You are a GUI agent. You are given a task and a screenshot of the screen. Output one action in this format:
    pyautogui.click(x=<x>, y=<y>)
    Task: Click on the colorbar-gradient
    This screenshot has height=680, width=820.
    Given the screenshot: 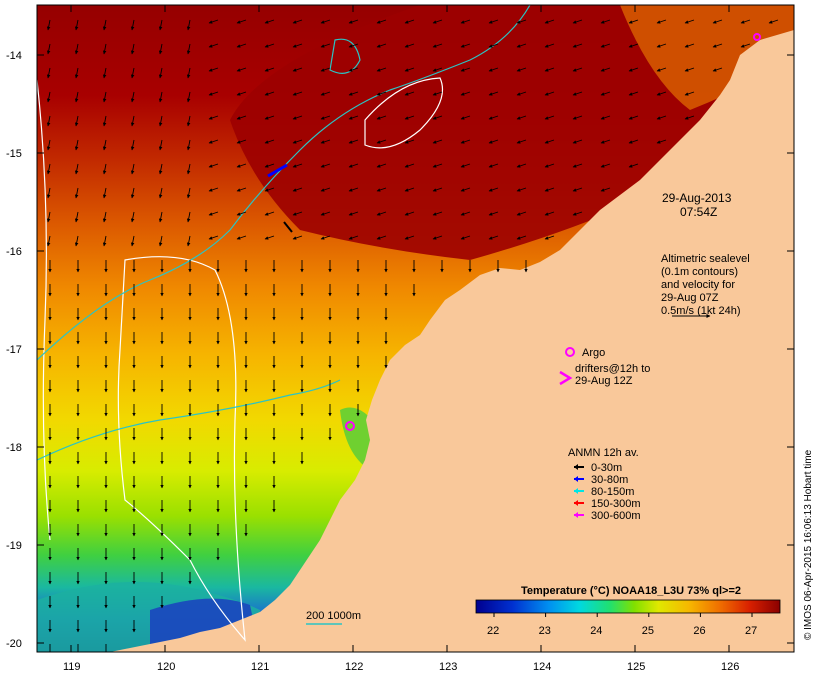 What is the action you would take?
    pyautogui.click(x=628, y=606)
    